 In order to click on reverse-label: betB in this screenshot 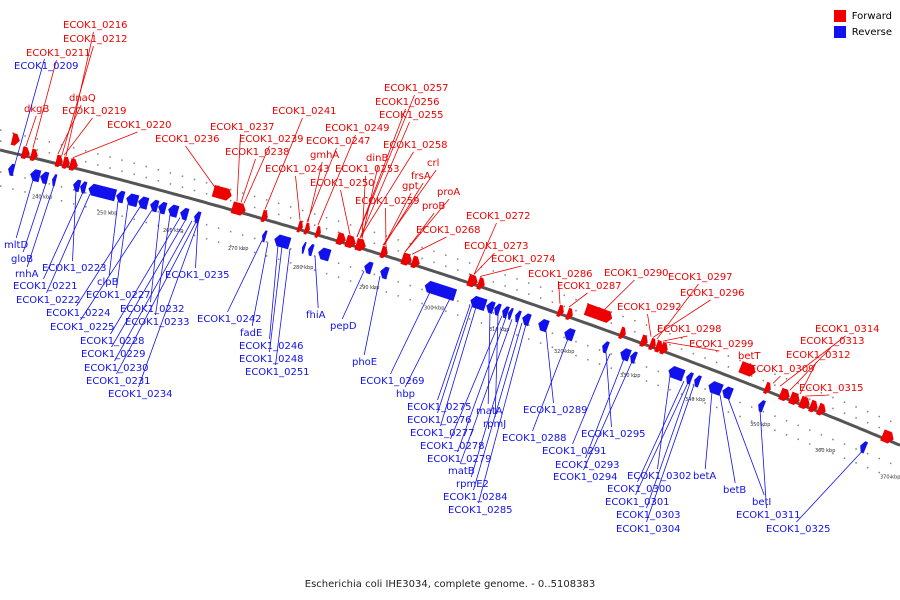, I will do `click(734, 490)`.